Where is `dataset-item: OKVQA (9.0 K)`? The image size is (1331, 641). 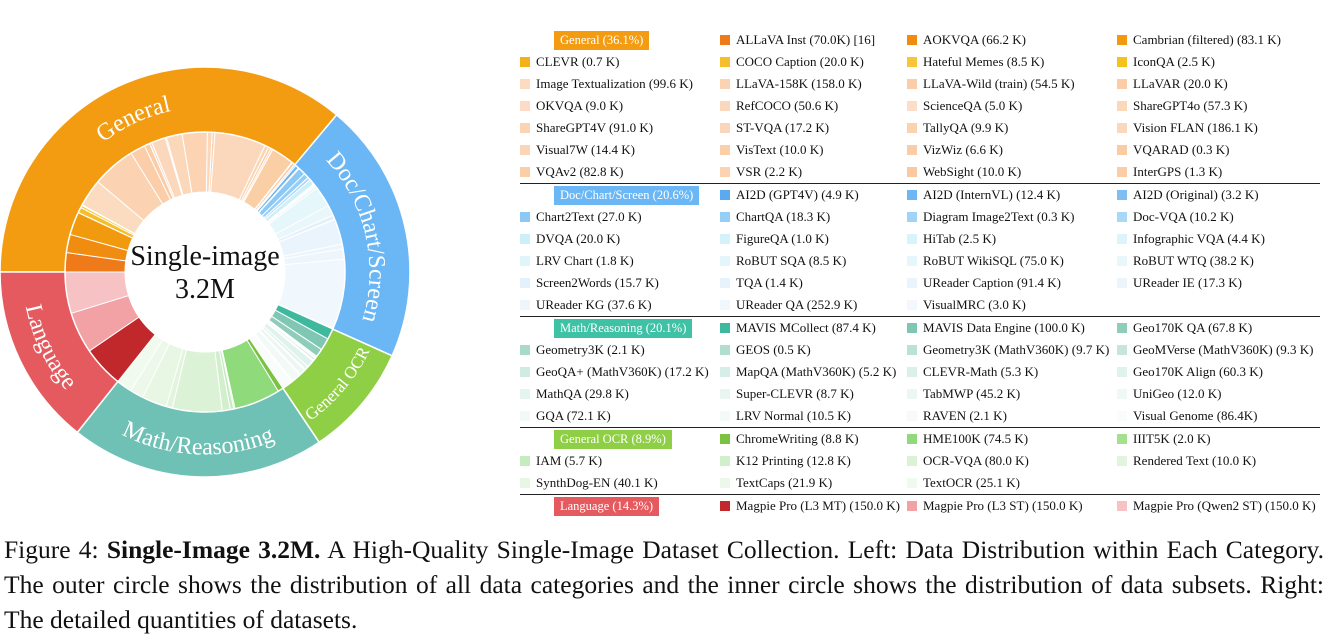
dataset-item: OKVQA (9.0 K) is located at coordinates (620, 106).